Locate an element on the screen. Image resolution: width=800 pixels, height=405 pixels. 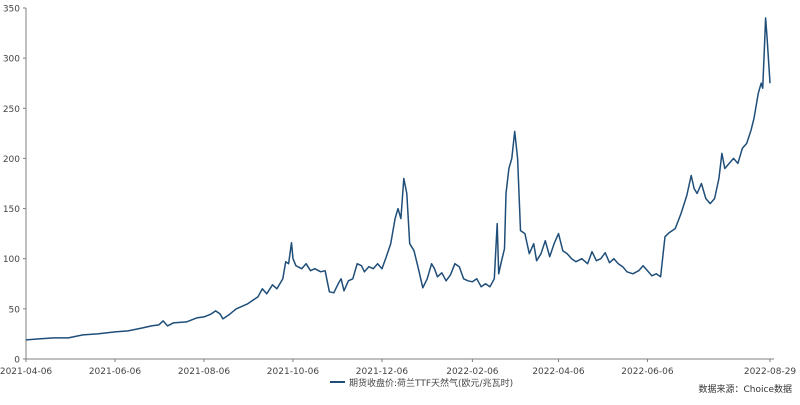
x-tick-label: 2021-06-06 is located at coordinates (115, 372).